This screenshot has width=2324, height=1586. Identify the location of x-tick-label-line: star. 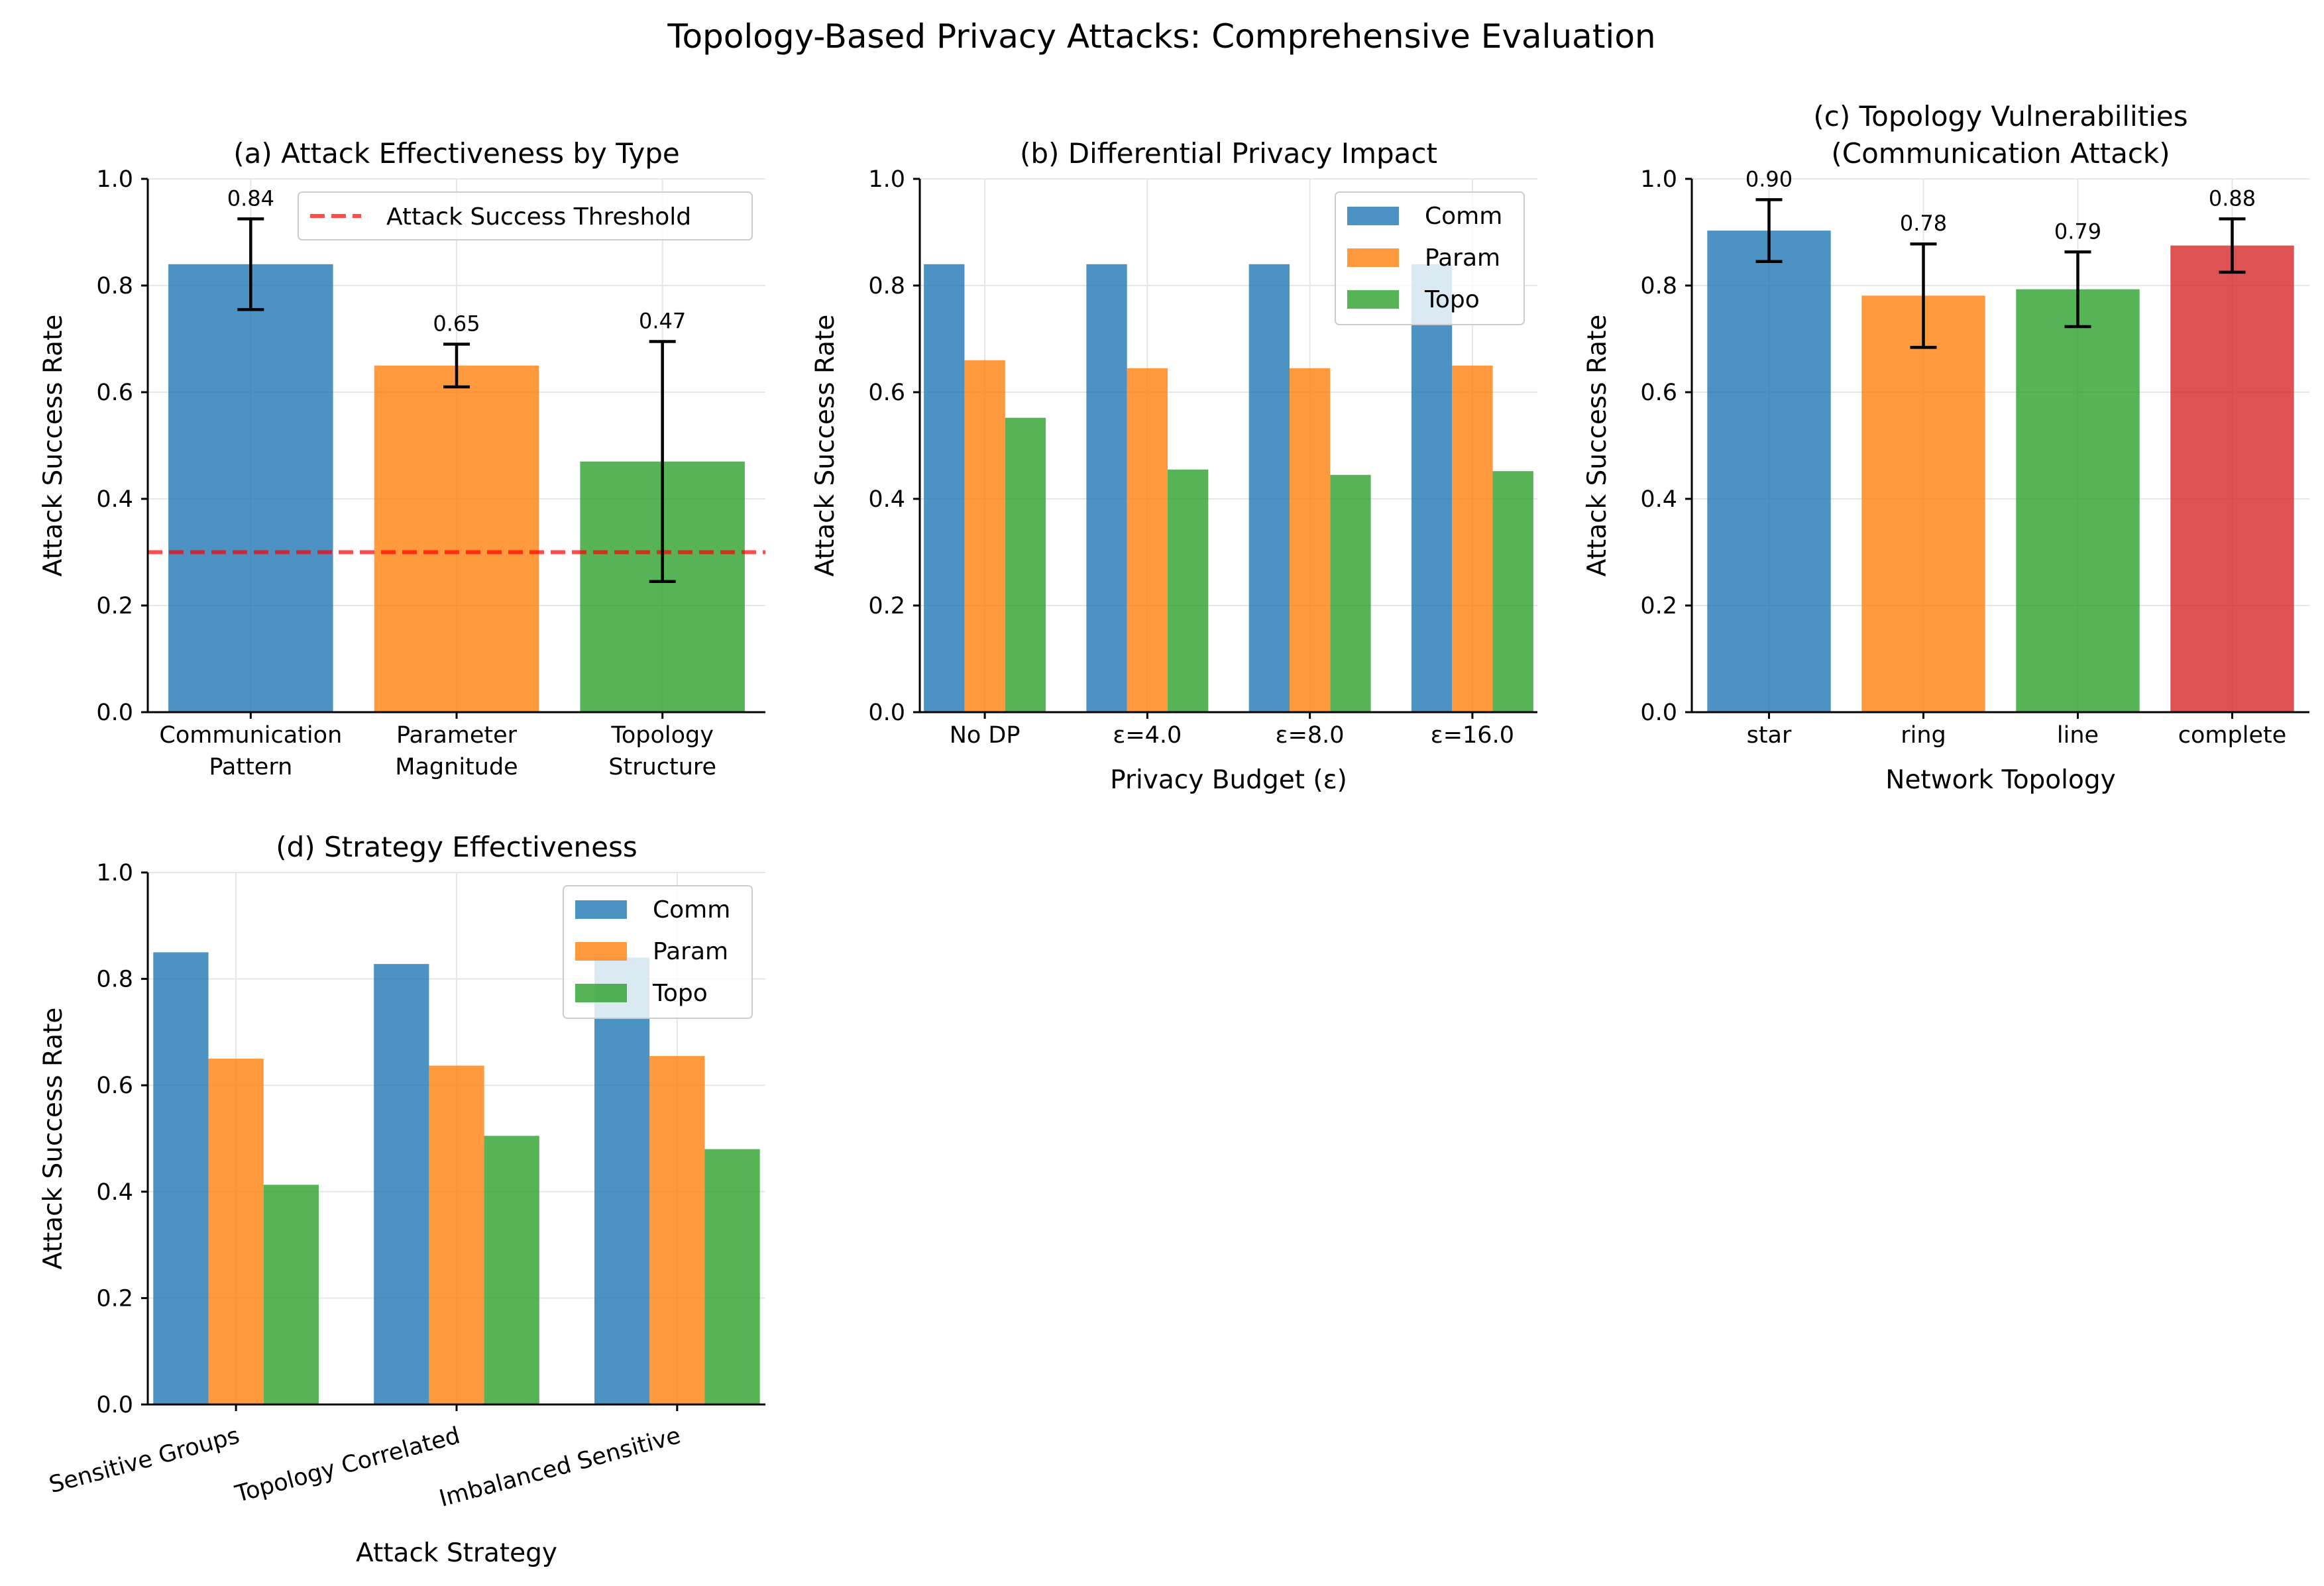
(1769, 735).